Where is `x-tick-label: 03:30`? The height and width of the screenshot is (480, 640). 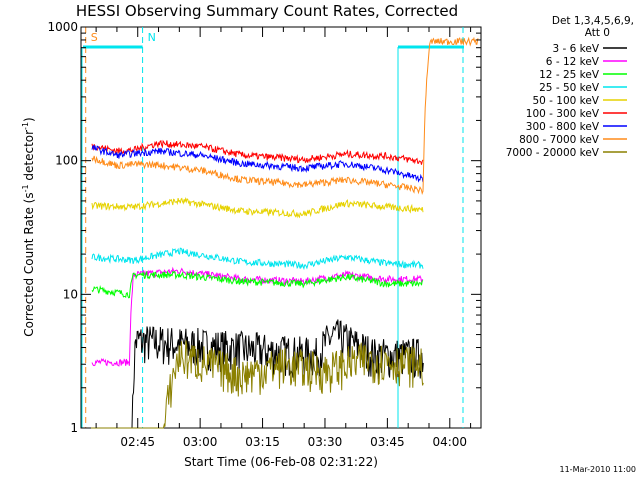 x-tick-label: 03:30 is located at coordinates (325, 442).